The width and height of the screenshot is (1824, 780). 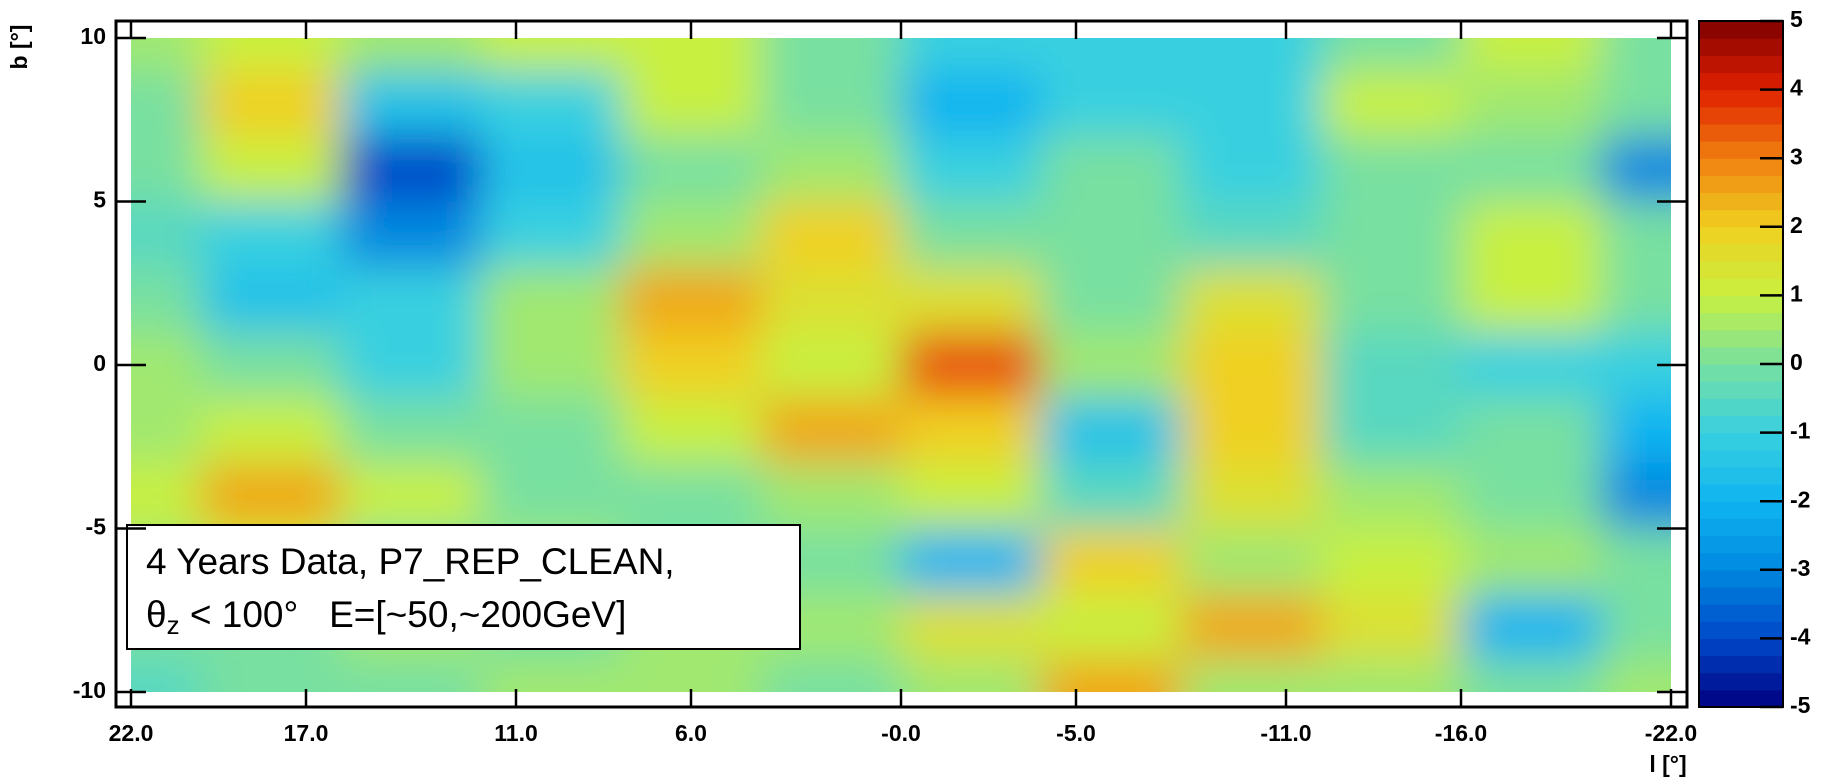 I want to click on colorbar-tick-label: -2, so click(x=1800, y=499).